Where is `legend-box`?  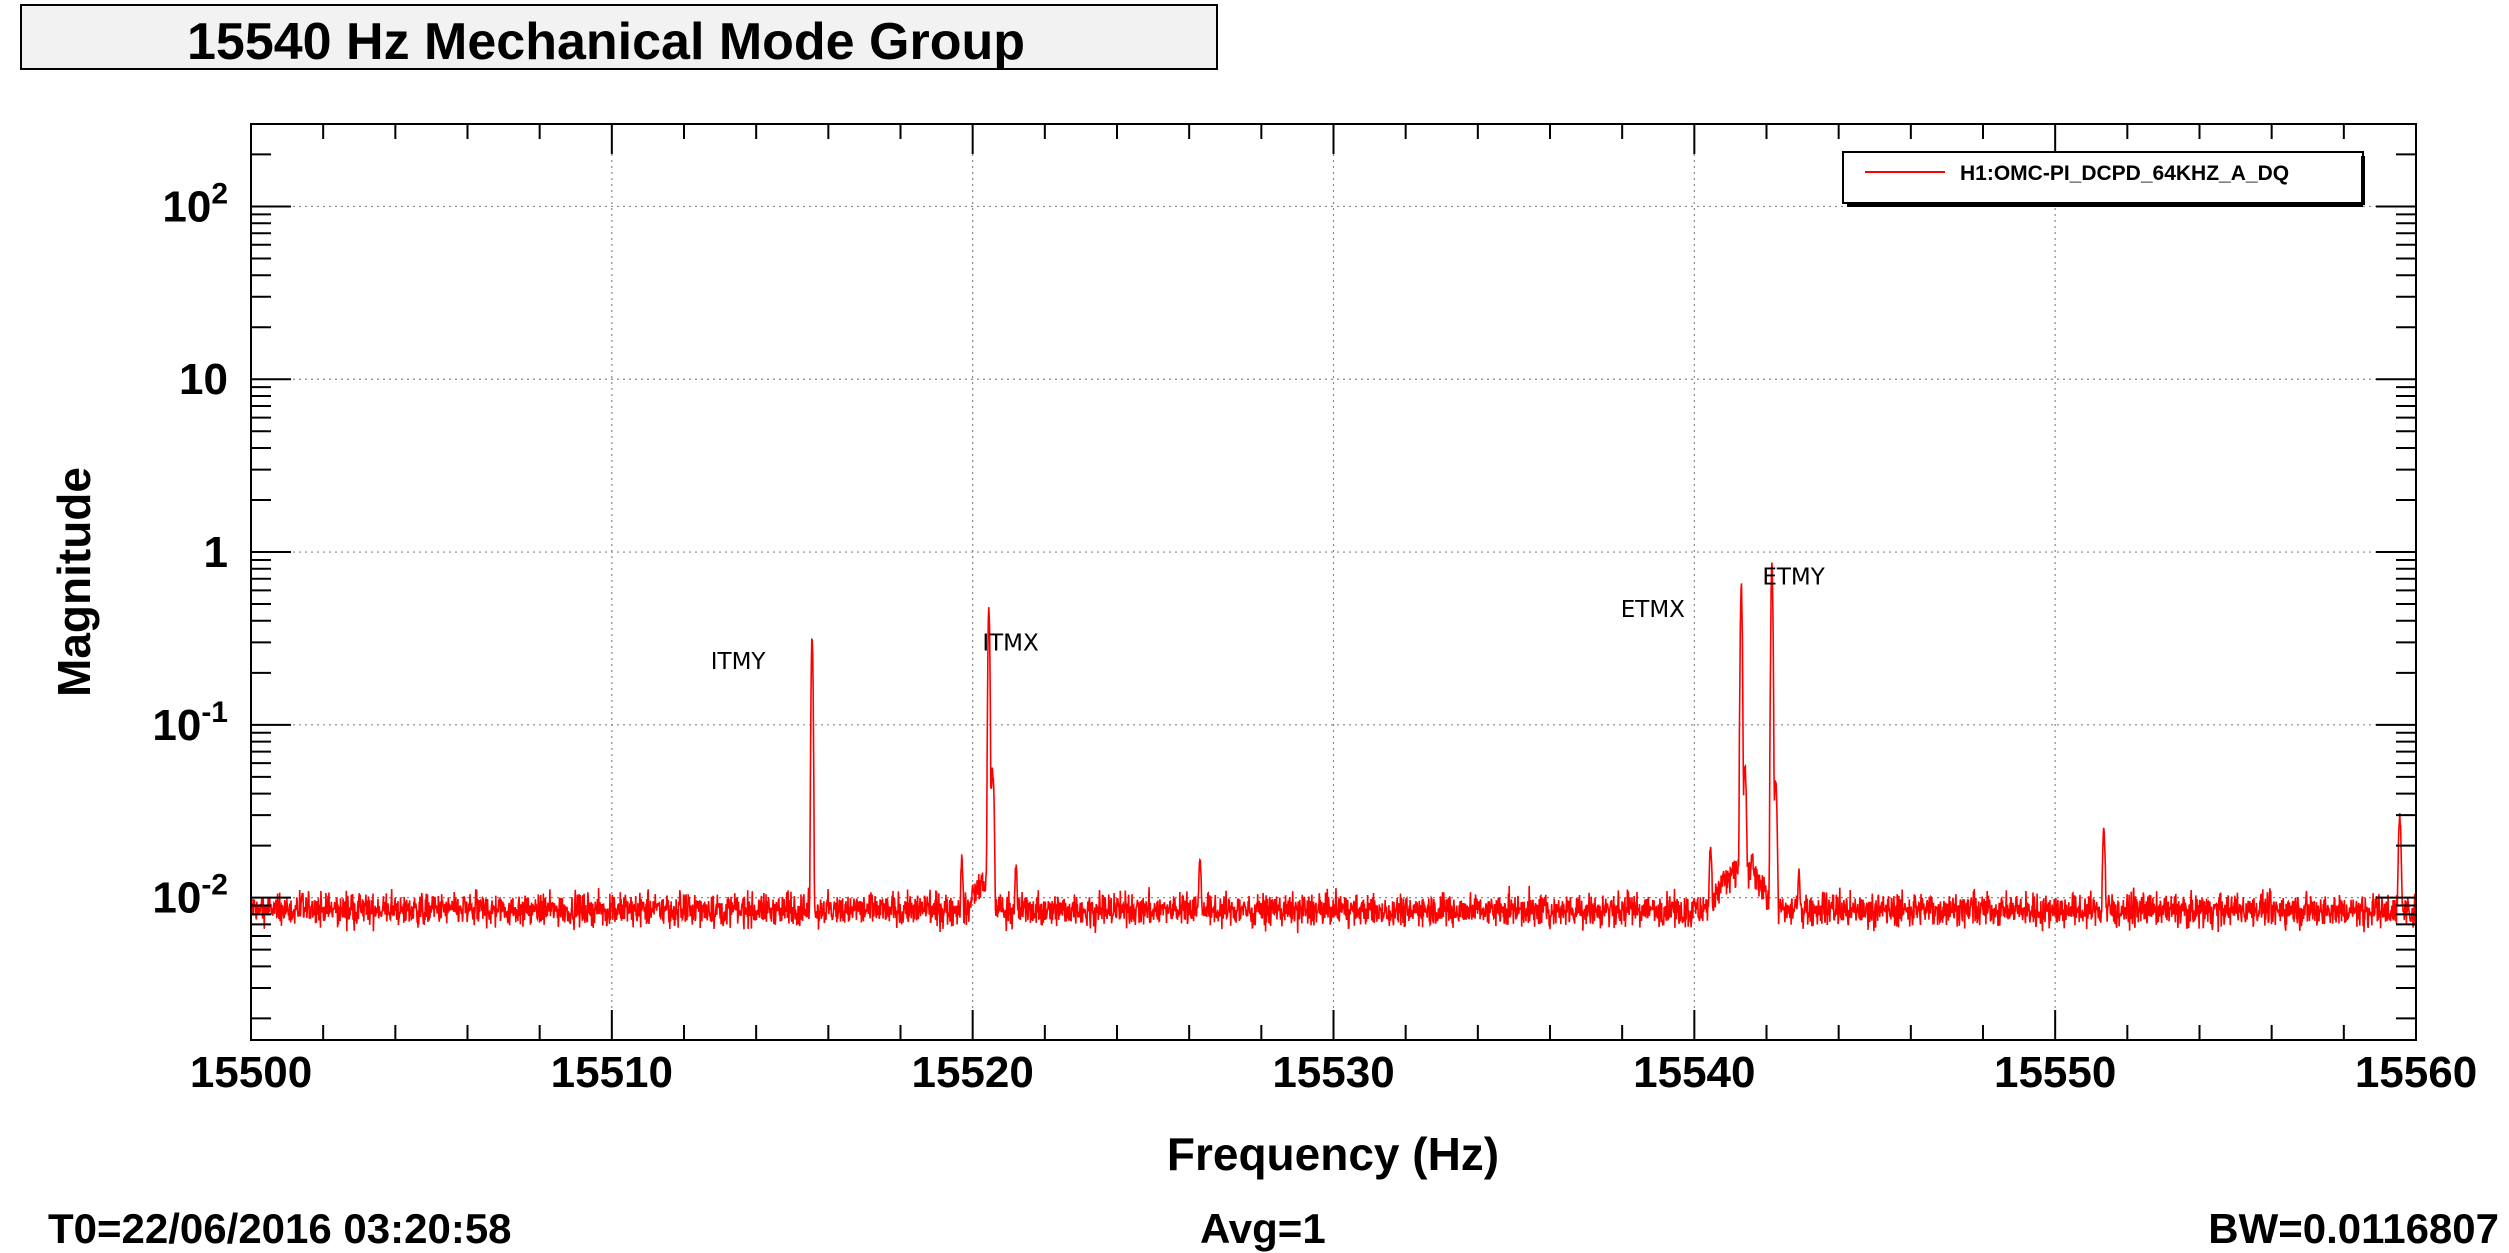 legend-box is located at coordinates (2103, 177).